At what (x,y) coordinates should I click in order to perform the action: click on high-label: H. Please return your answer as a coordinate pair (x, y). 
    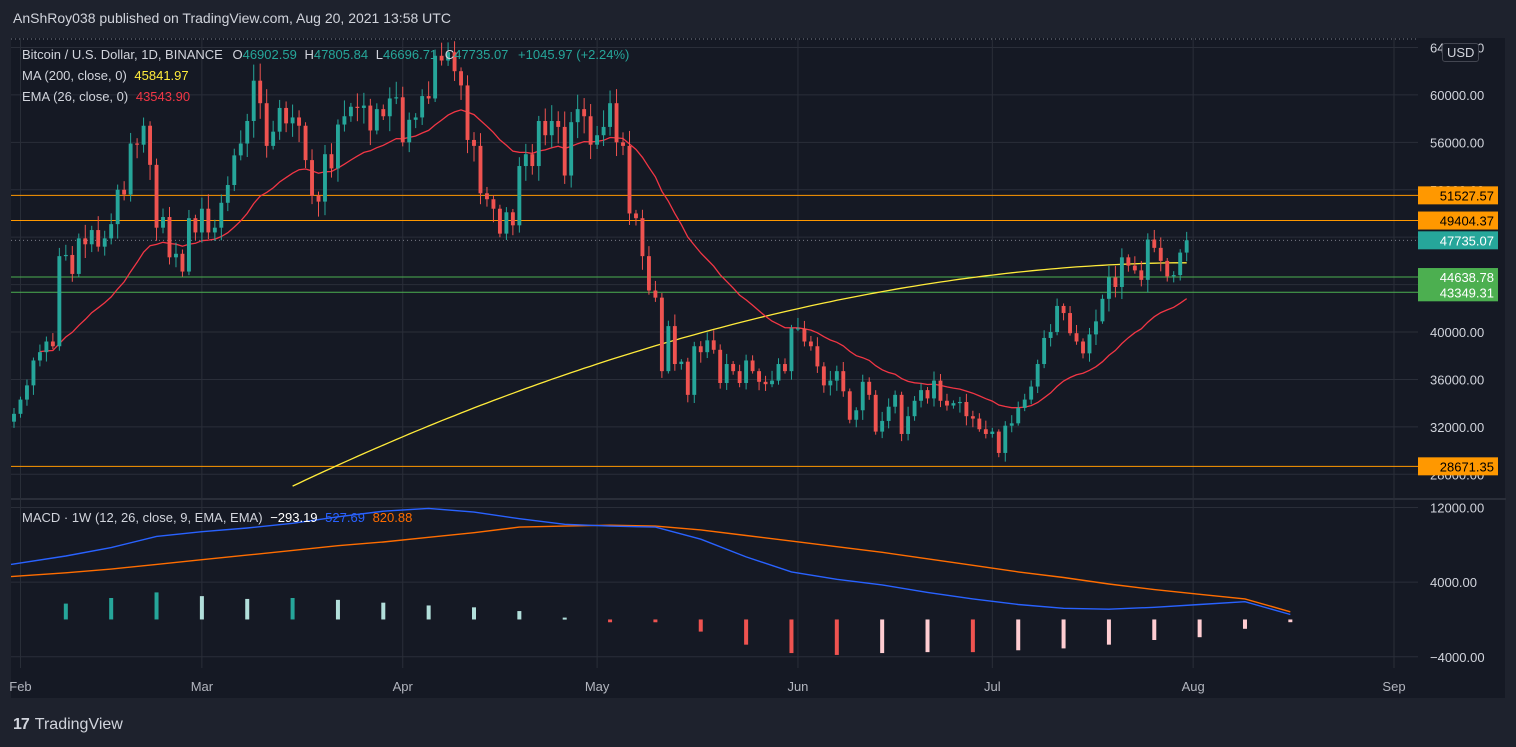
    Looking at the image, I should click on (309, 54).